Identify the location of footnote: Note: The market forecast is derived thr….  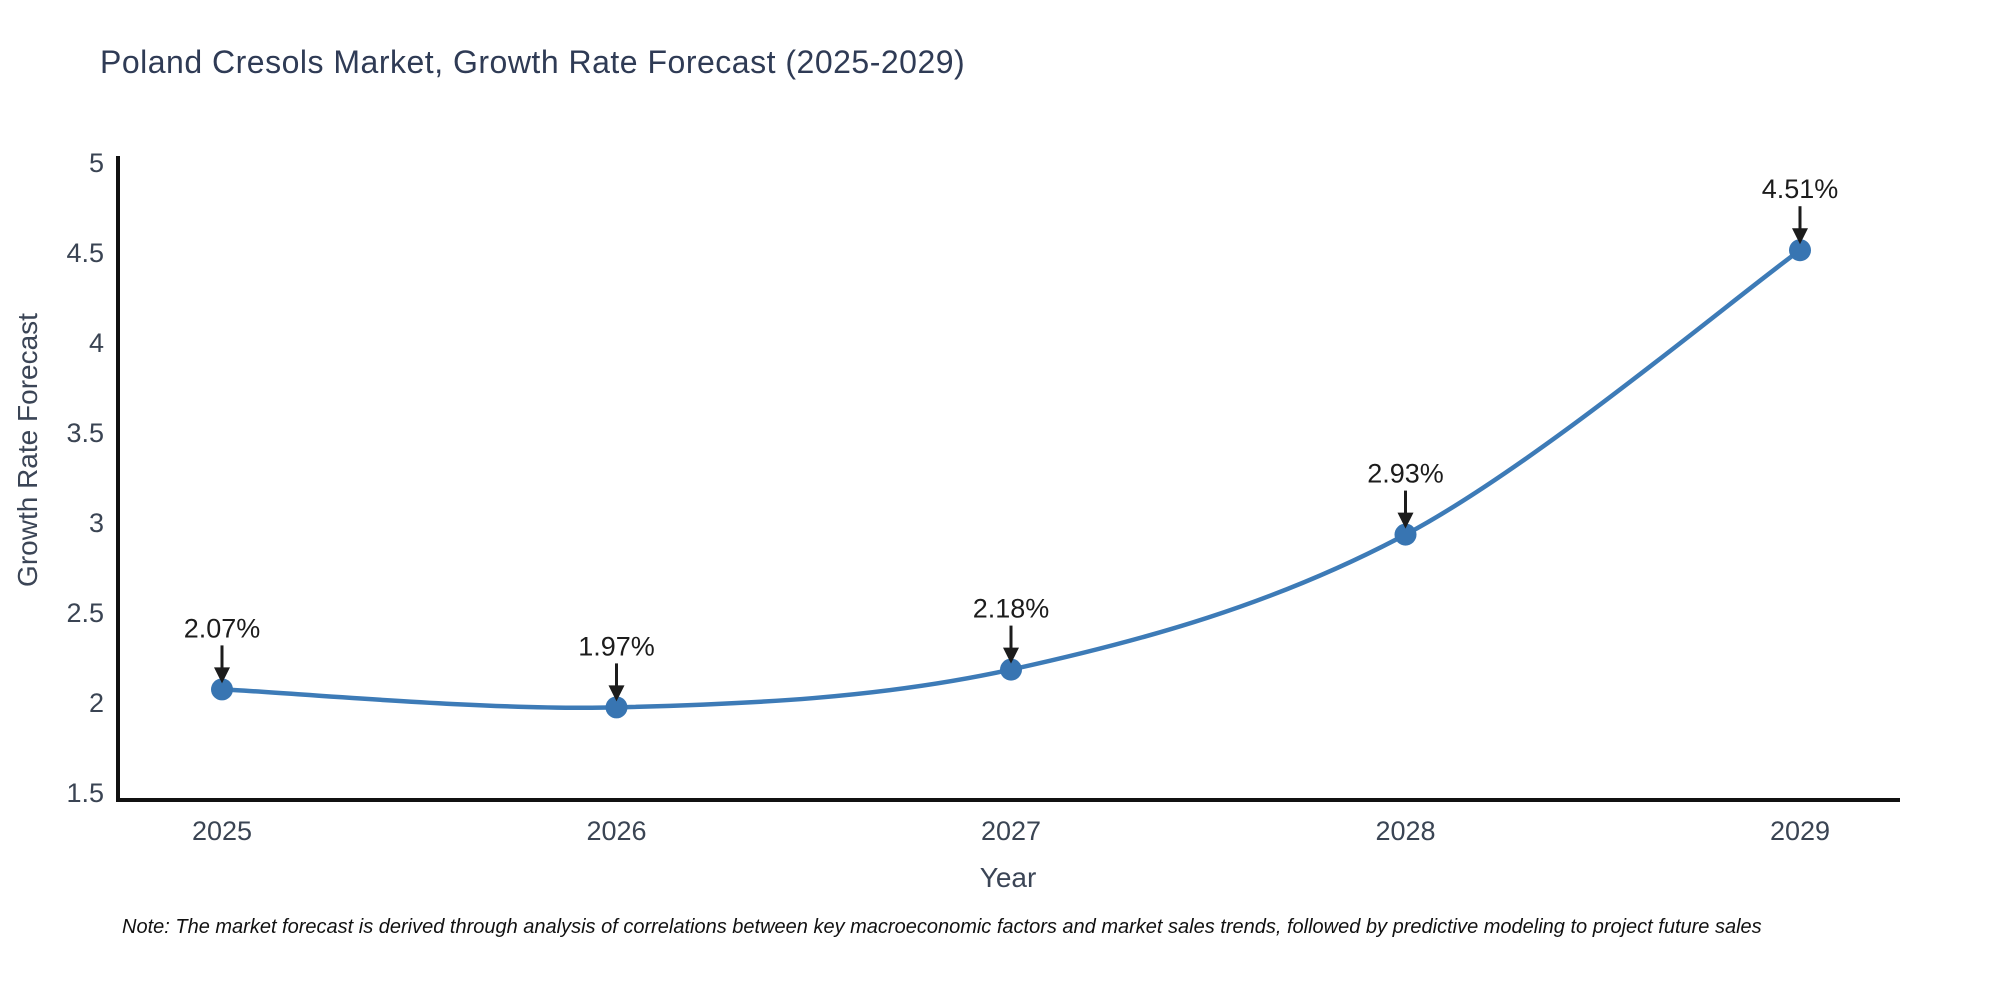
(942, 927).